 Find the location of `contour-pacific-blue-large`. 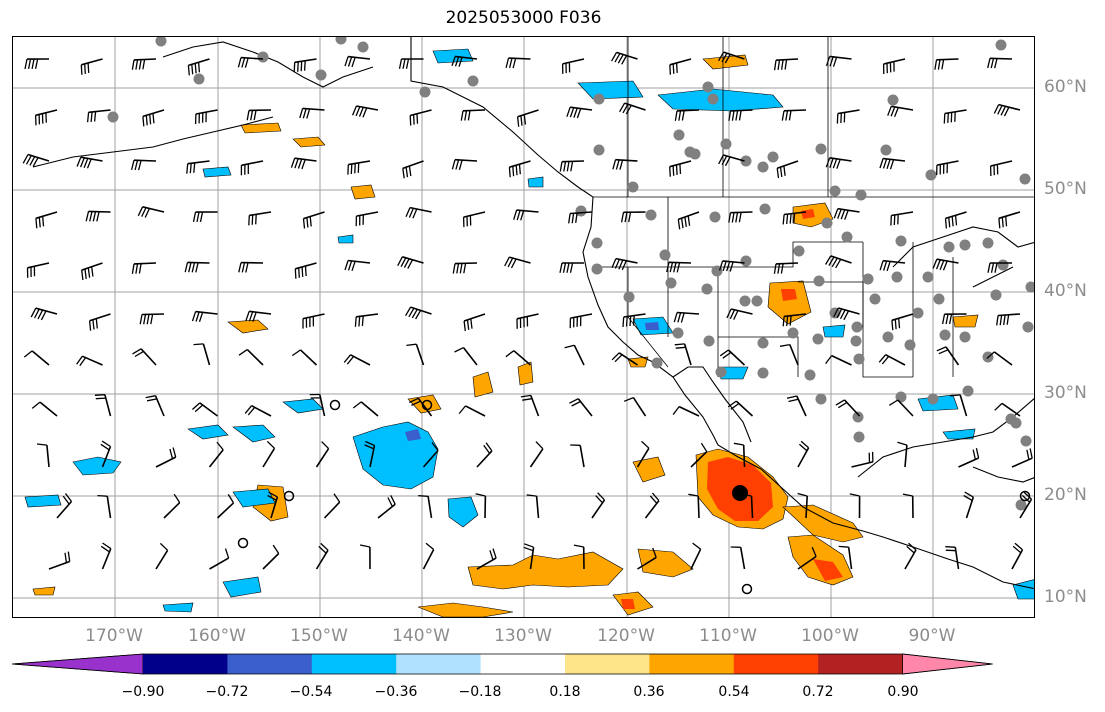

contour-pacific-blue-large is located at coordinates (395, 455).